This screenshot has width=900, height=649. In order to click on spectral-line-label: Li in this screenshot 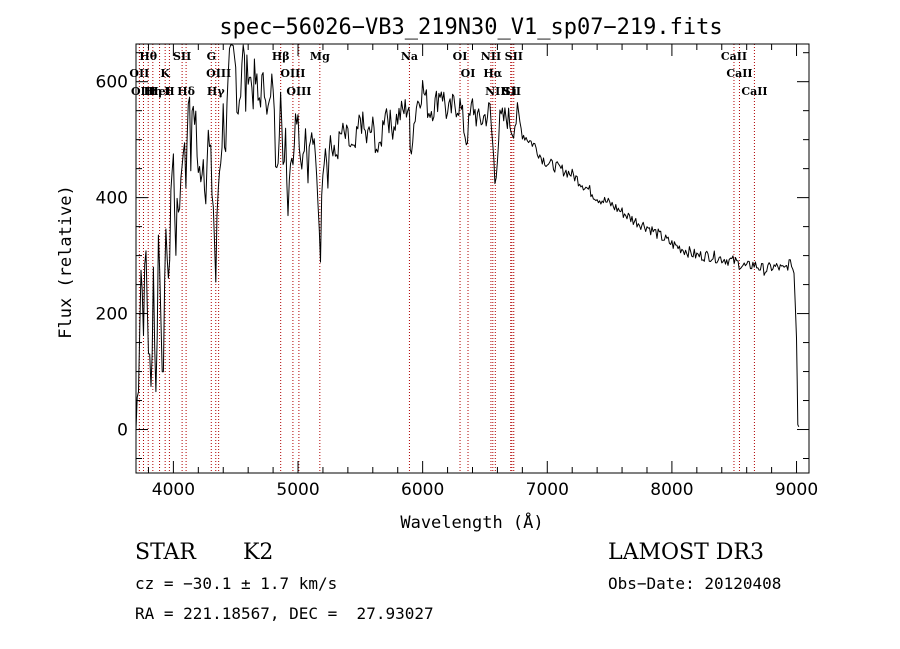, I will do `click(511, 91)`.